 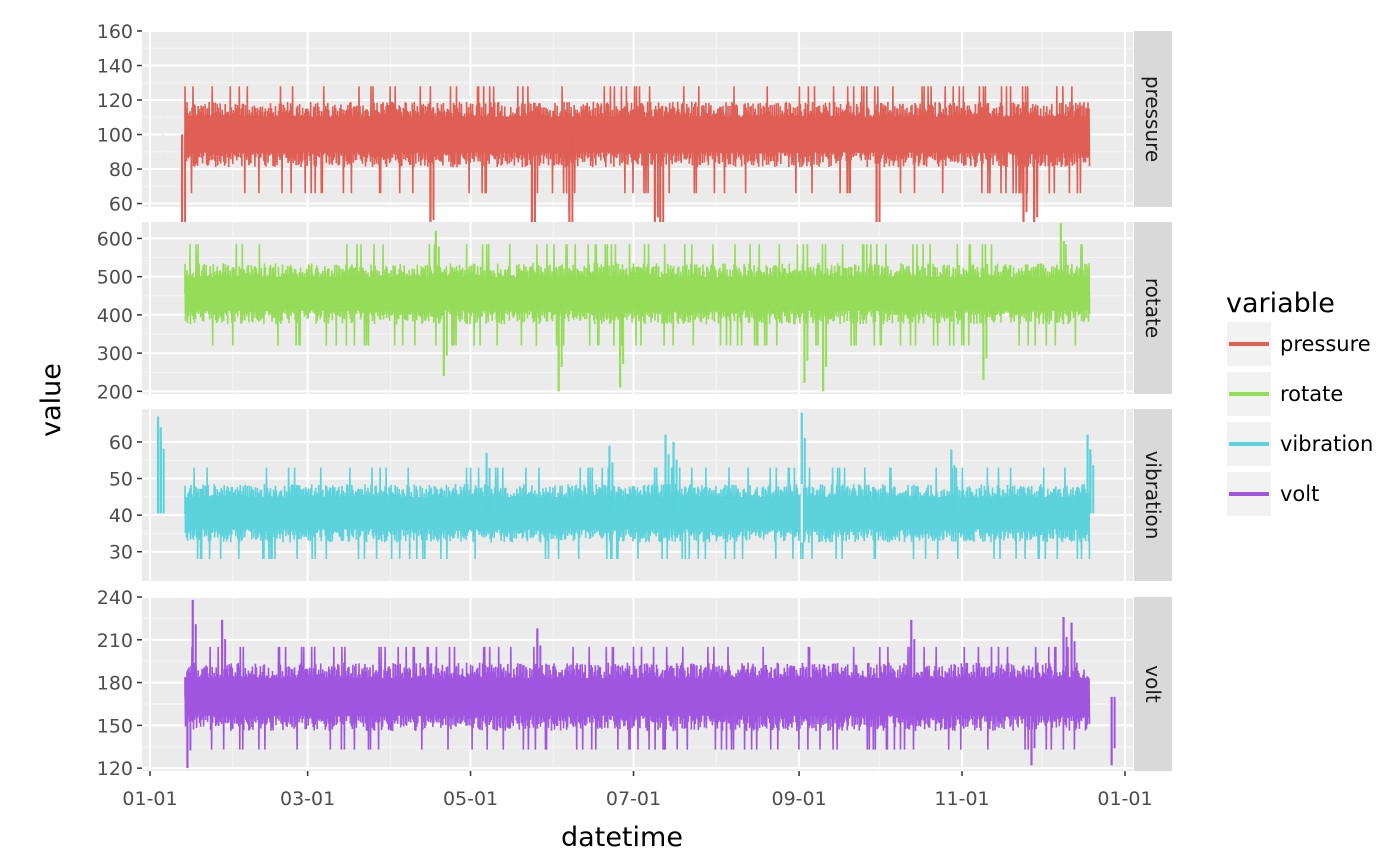 I want to click on legend: variable pressure rotate vibration volt, so click(x=1299, y=402).